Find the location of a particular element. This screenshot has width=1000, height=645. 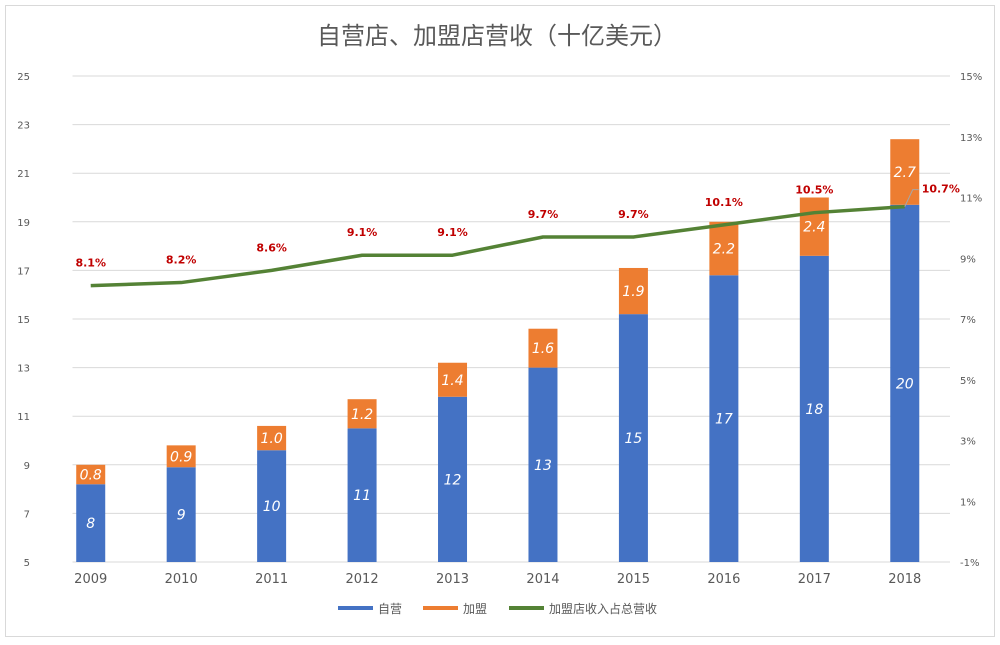

y-left-tick: 15 is located at coordinates (23, 320).